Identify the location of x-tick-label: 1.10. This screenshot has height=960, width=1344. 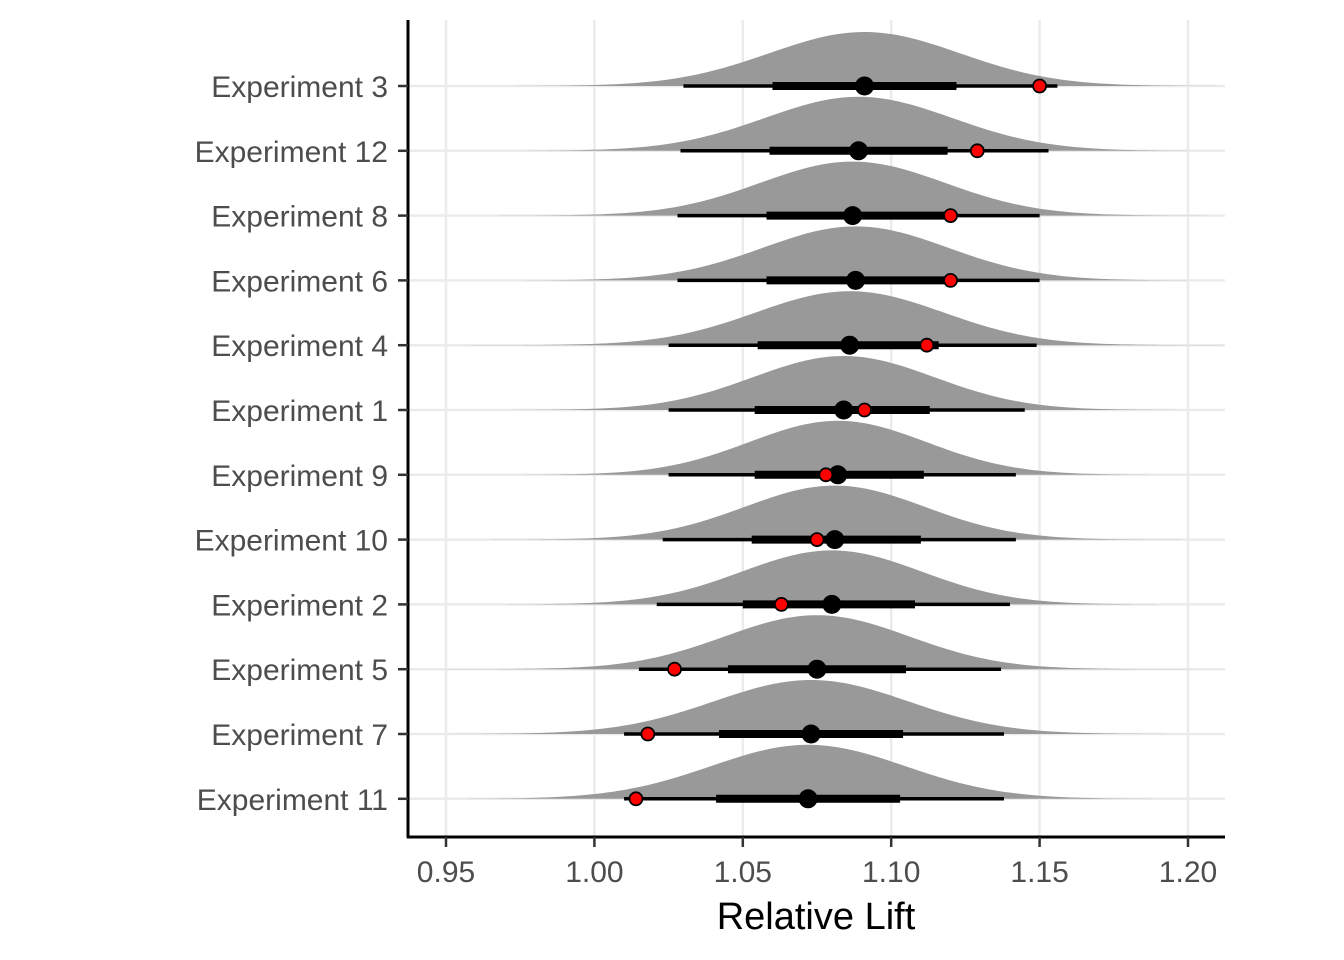
(891, 872).